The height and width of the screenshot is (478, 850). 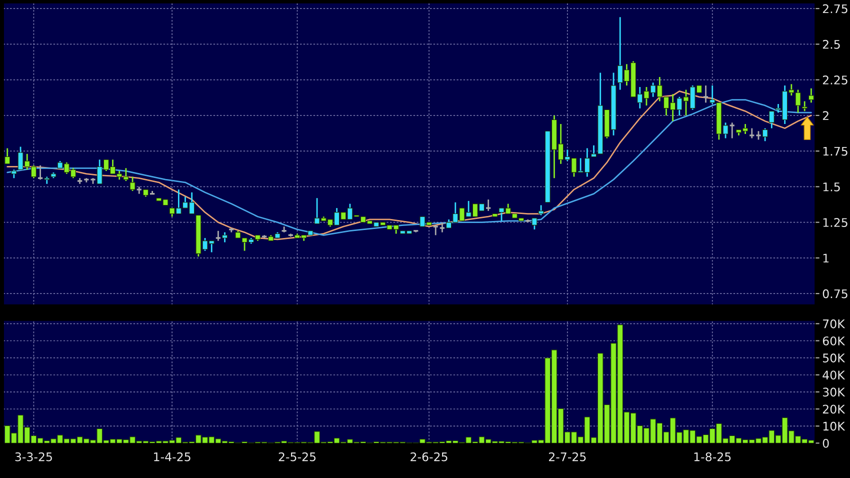 I want to click on y-tick-label: 0, so click(x=825, y=443).